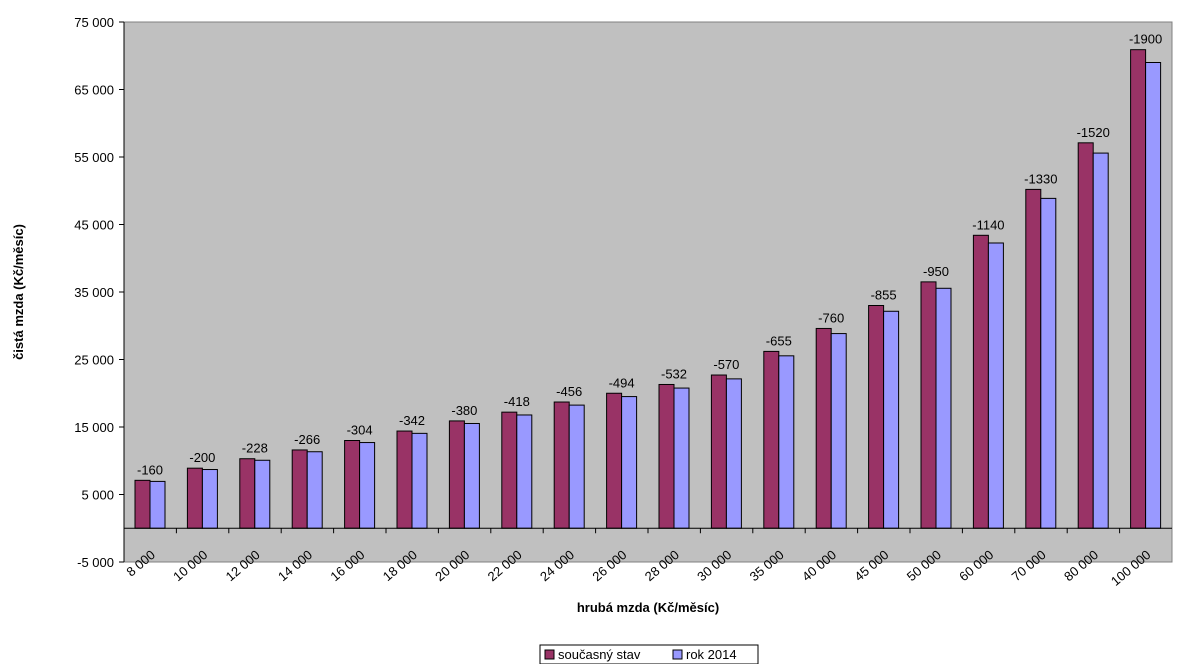 Image resolution: width=1177 pixels, height=664 pixels. I want to click on data-label: -228, so click(255, 448).